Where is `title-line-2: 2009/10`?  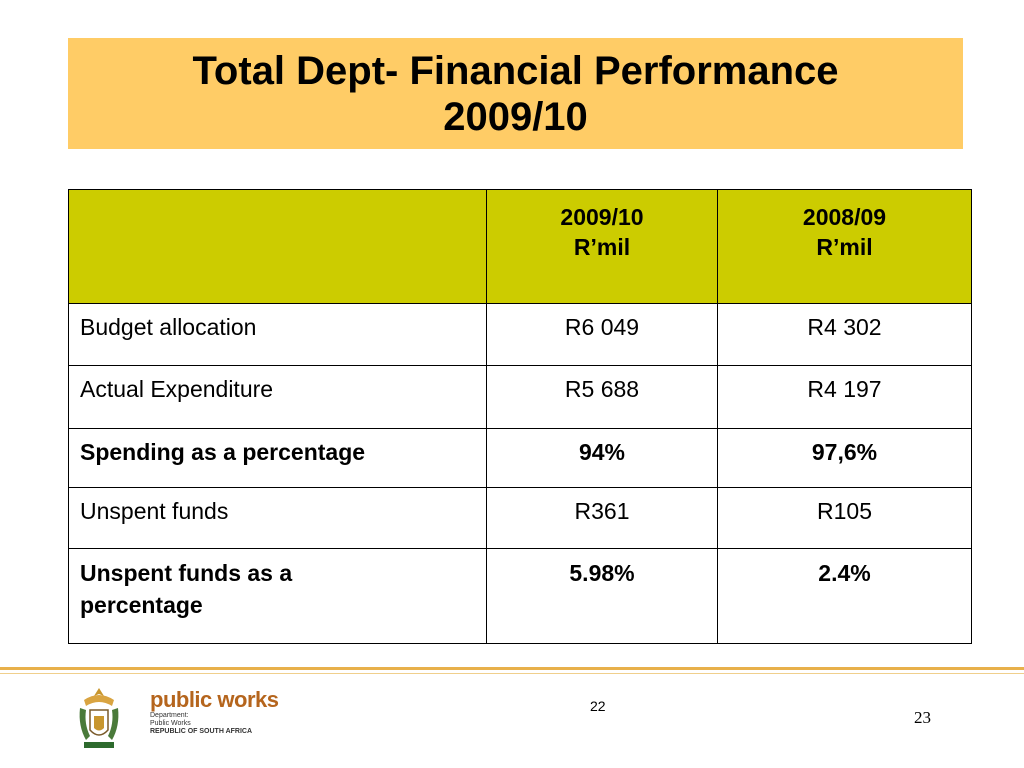 title-line-2: 2009/10 is located at coordinates (515, 116).